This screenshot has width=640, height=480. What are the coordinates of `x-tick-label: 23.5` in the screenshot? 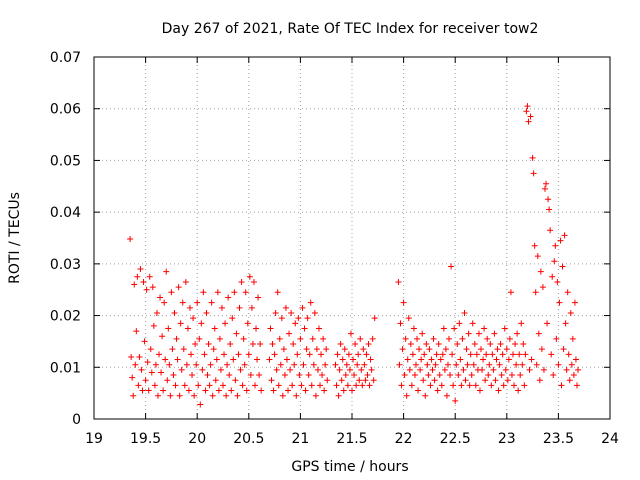 It's located at (558, 439).